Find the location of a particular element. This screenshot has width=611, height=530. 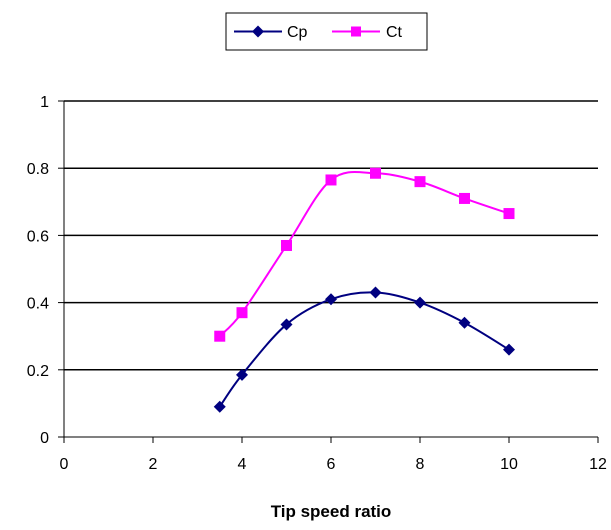

x-tick-label: 8 is located at coordinates (420, 464).